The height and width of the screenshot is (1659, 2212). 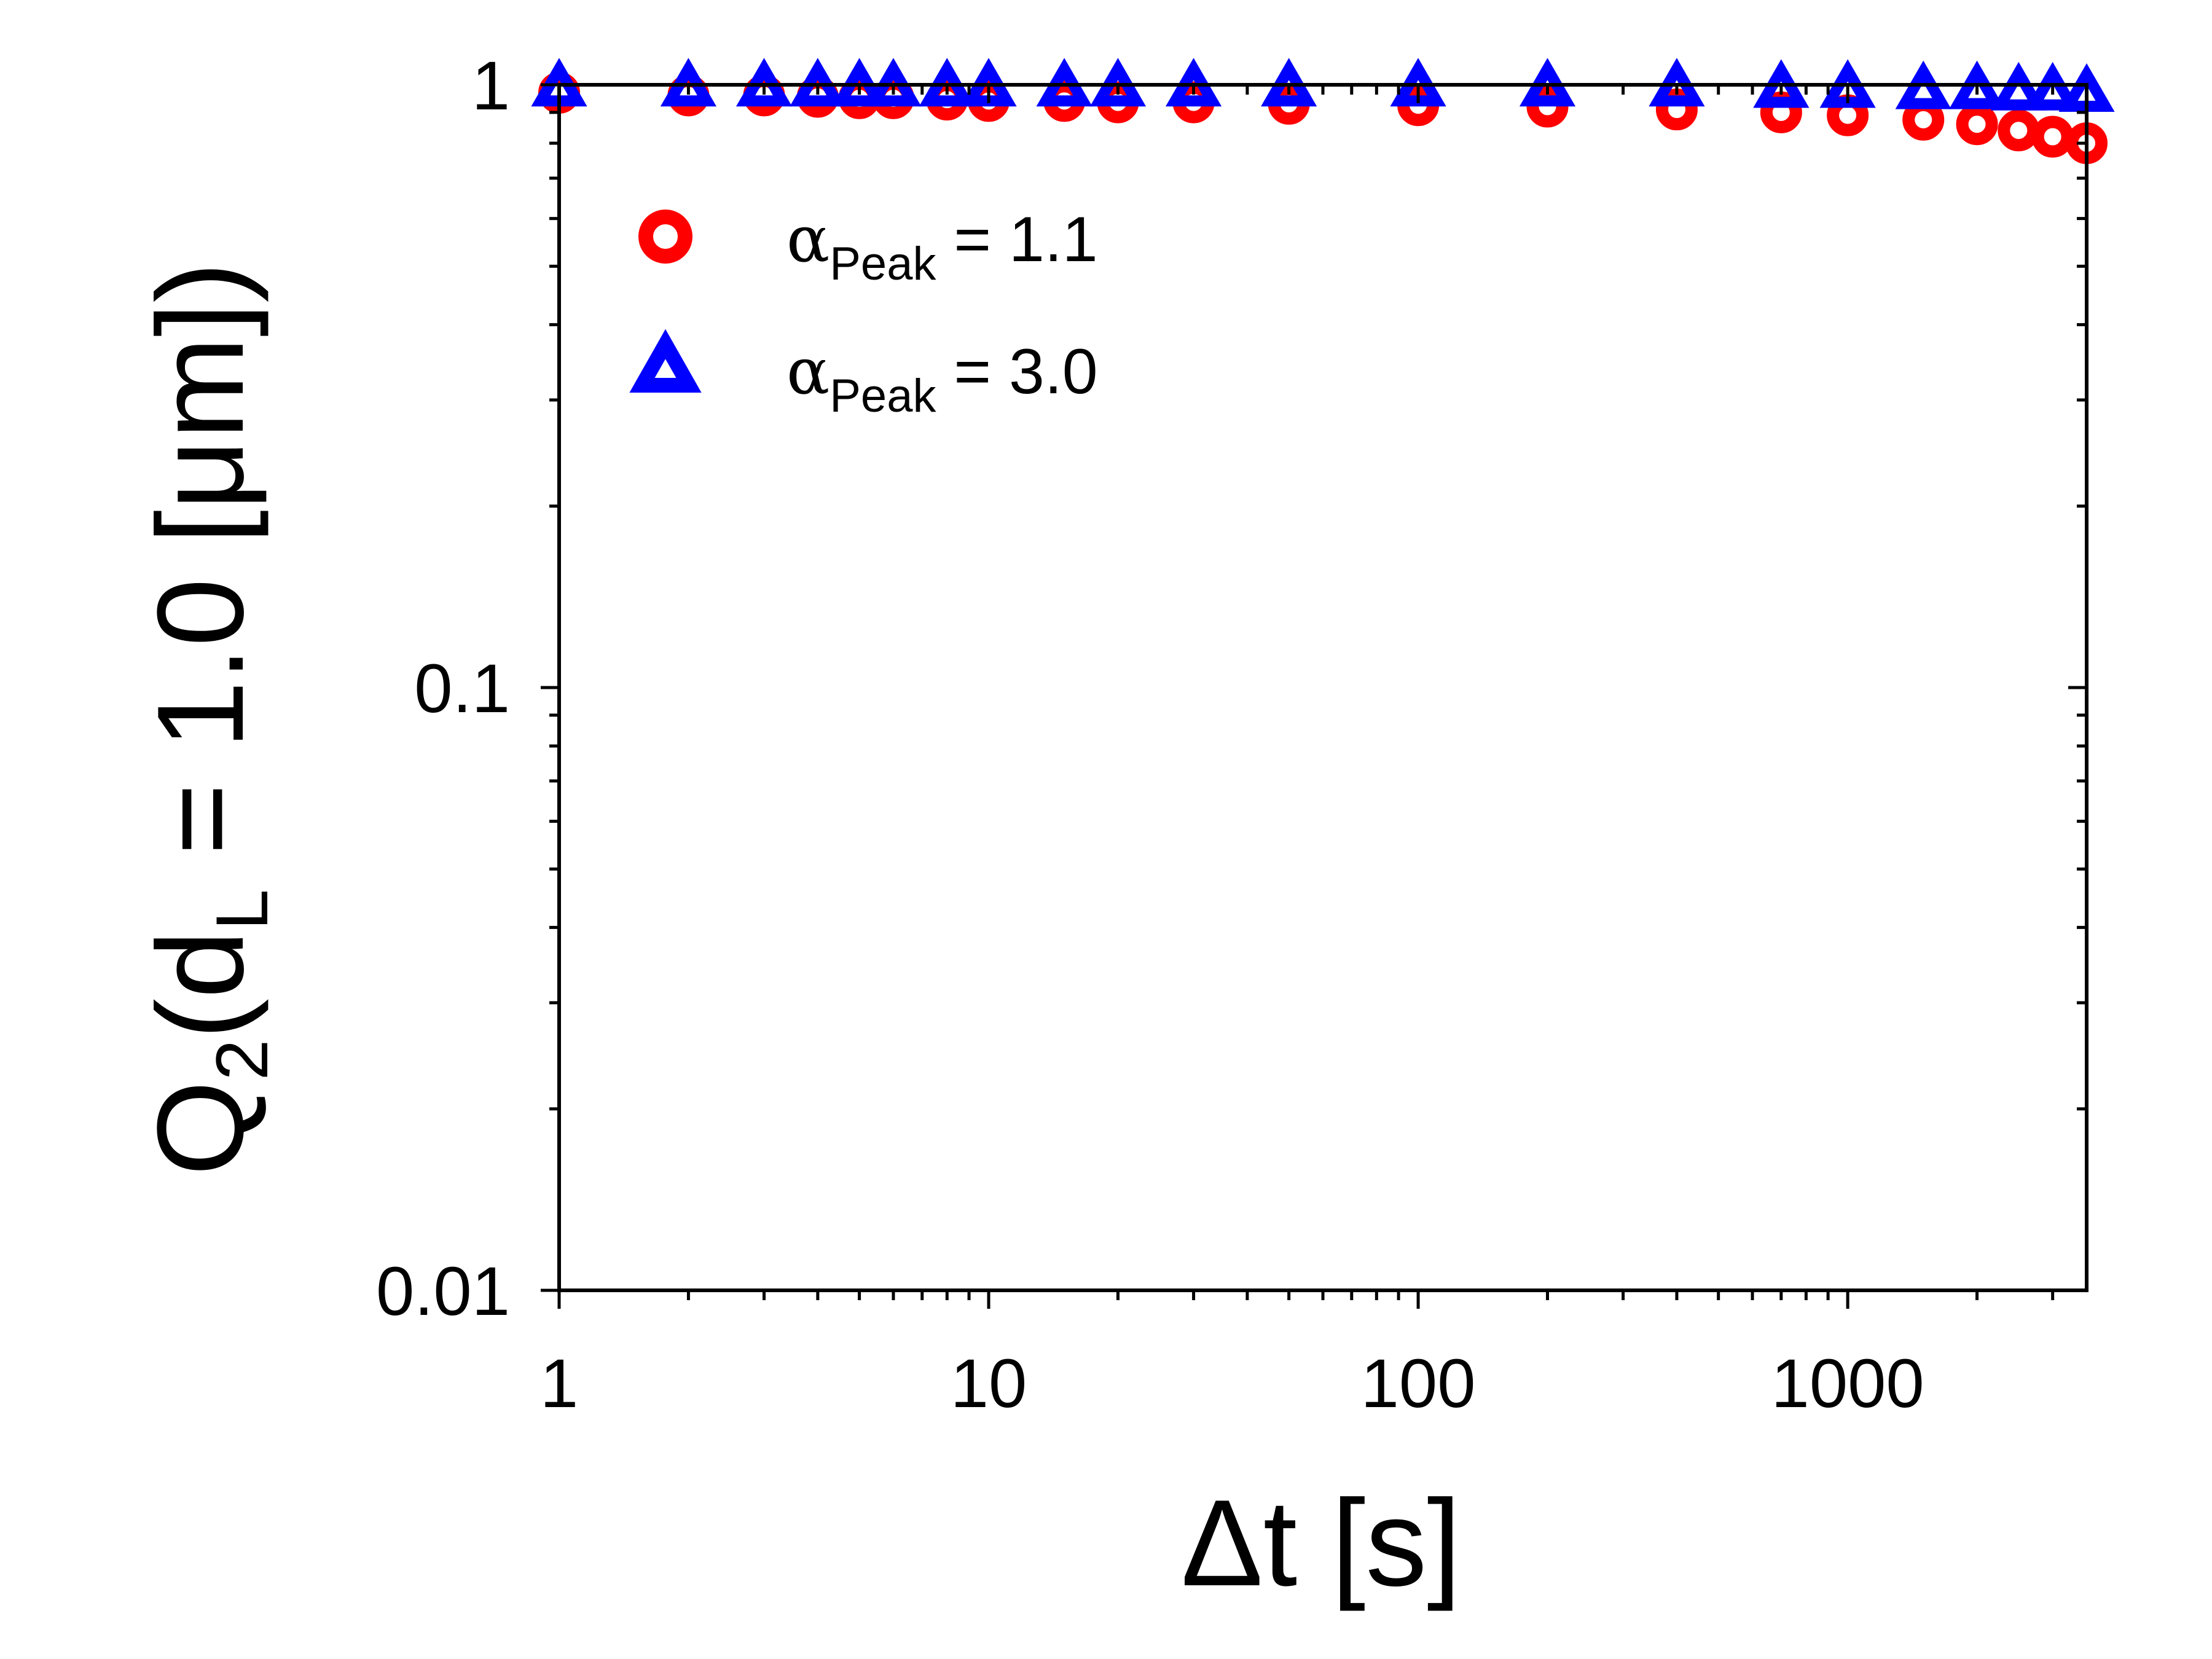 What do you see at coordinates (443, 1291) in the screenshot?
I see `y-tick-label: 0.01` at bounding box center [443, 1291].